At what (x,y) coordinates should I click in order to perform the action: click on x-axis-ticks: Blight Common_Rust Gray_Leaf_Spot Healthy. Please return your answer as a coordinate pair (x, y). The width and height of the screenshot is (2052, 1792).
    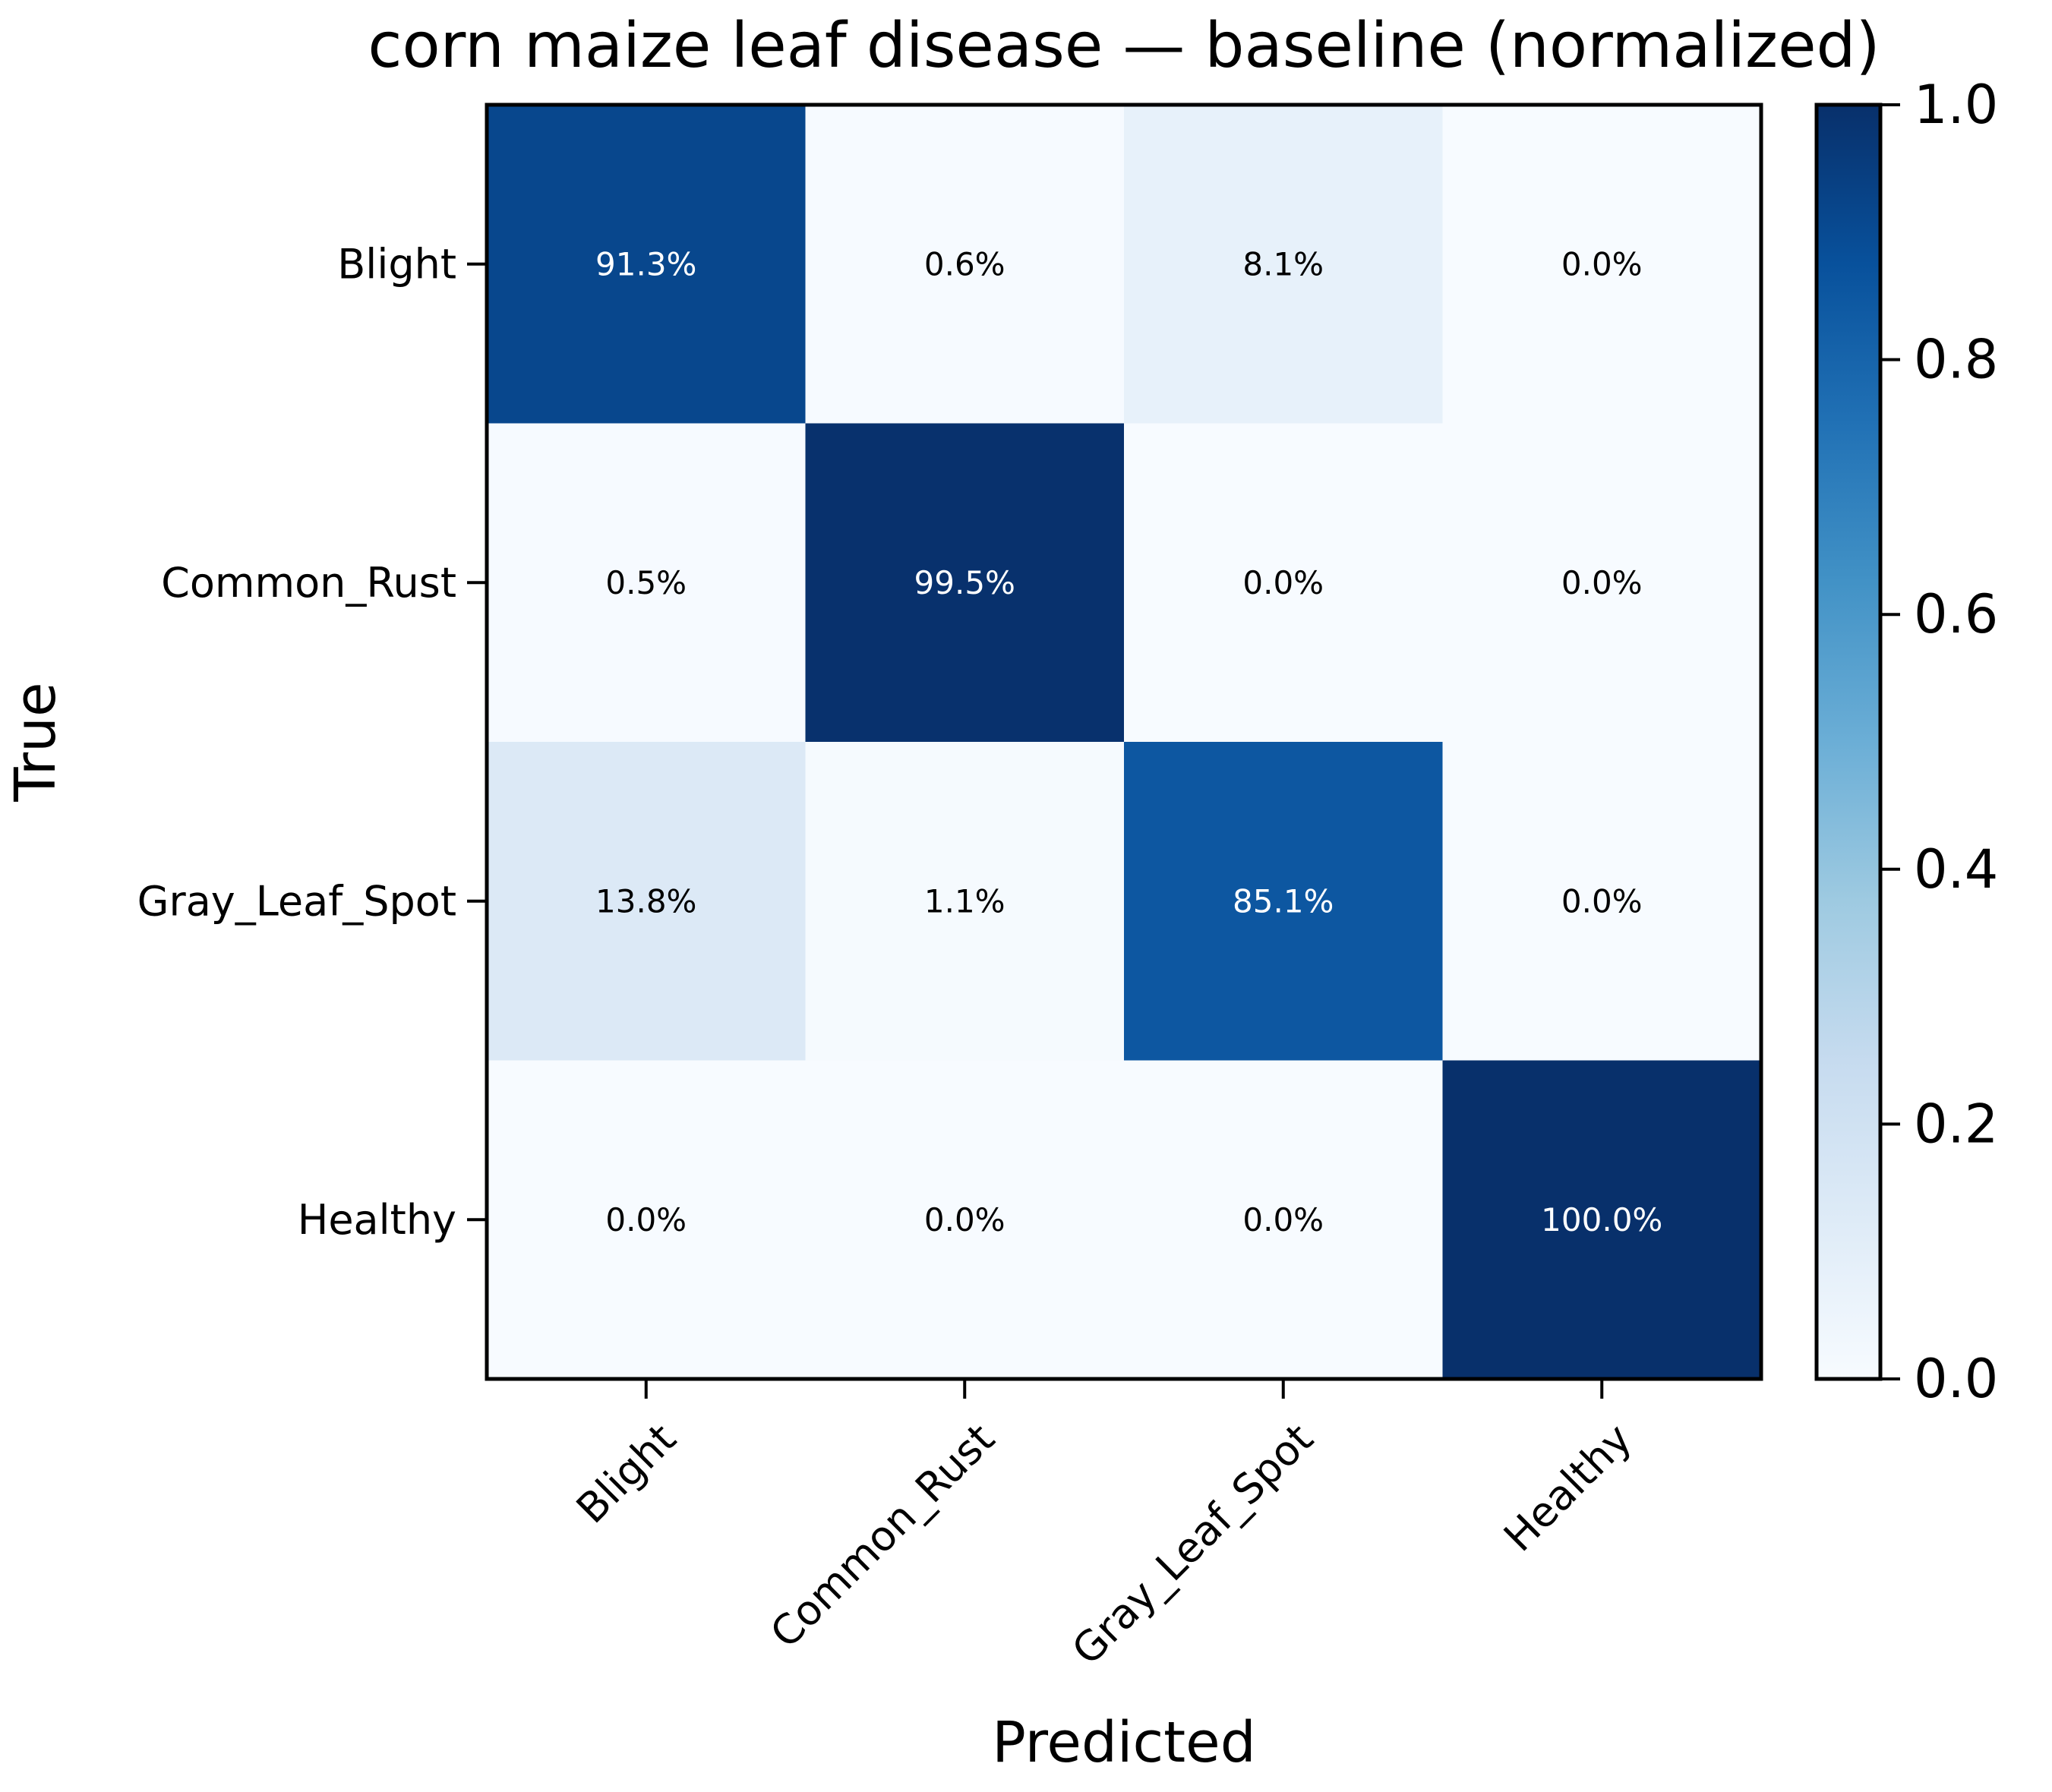
    Looking at the image, I should click on (1104, 1527).